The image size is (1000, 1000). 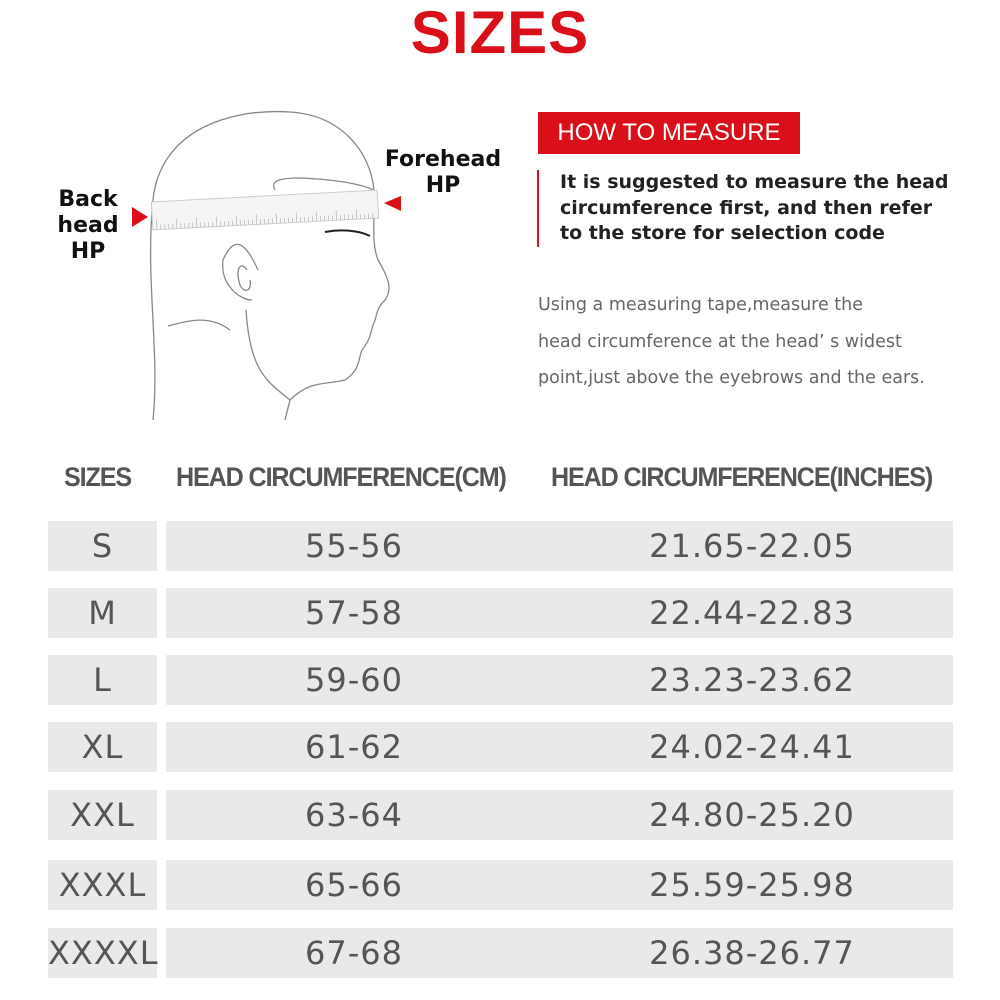 I want to click on page-title: SIZES, so click(x=500, y=33).